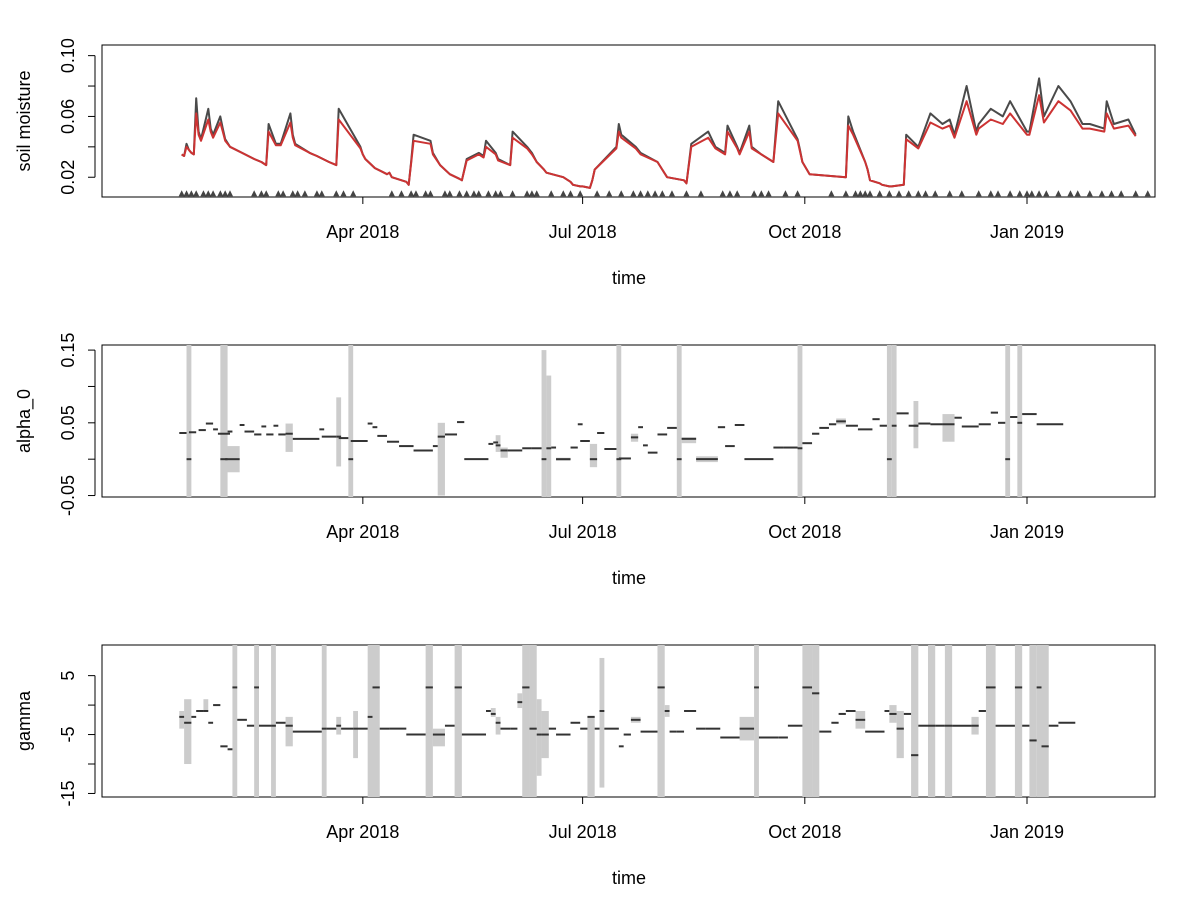 The width and height of the screenshot is (1200, 900). What do you see at coordinates (659, 133) in the screenshot?
I see `series-line-observed` at bounding box center [659, 133].